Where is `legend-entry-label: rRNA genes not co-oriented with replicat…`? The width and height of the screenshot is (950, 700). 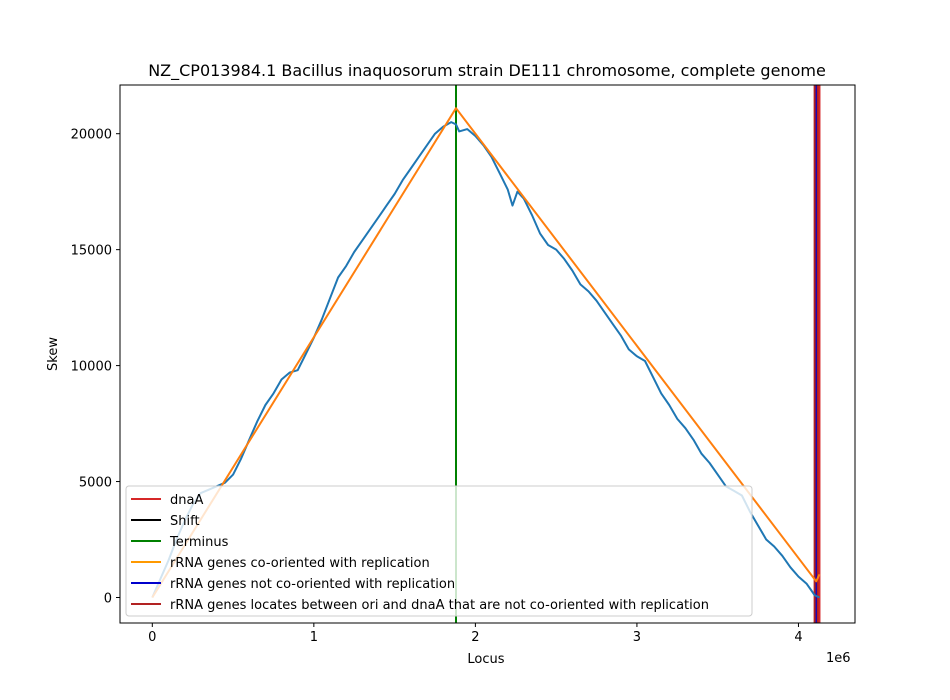 legend-entry-label: rRNA genes not co-oriented with replicat… is located at coordinates (312, 584).